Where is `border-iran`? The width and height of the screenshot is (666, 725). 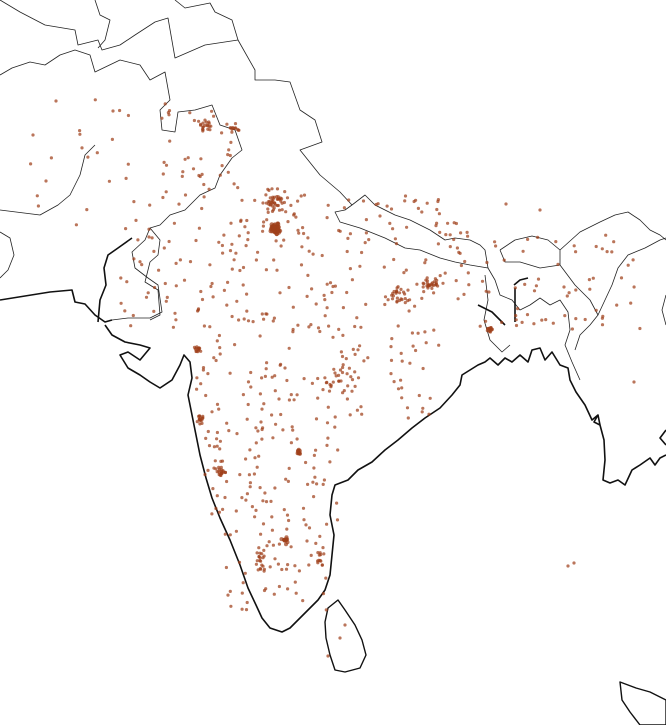 border-iran is located at coordinates (48, 180).